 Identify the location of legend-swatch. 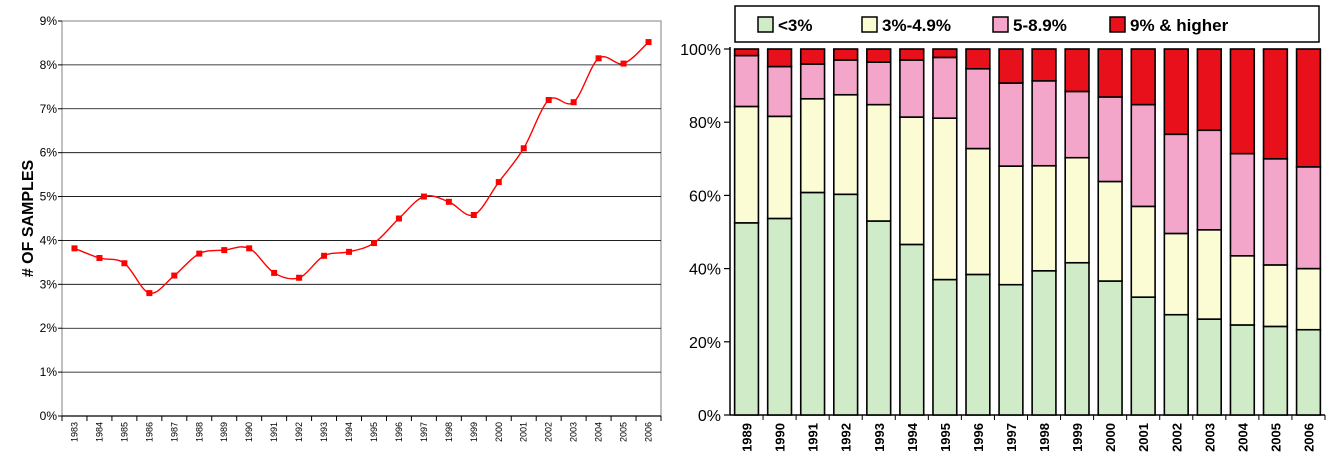
(1000, 24).